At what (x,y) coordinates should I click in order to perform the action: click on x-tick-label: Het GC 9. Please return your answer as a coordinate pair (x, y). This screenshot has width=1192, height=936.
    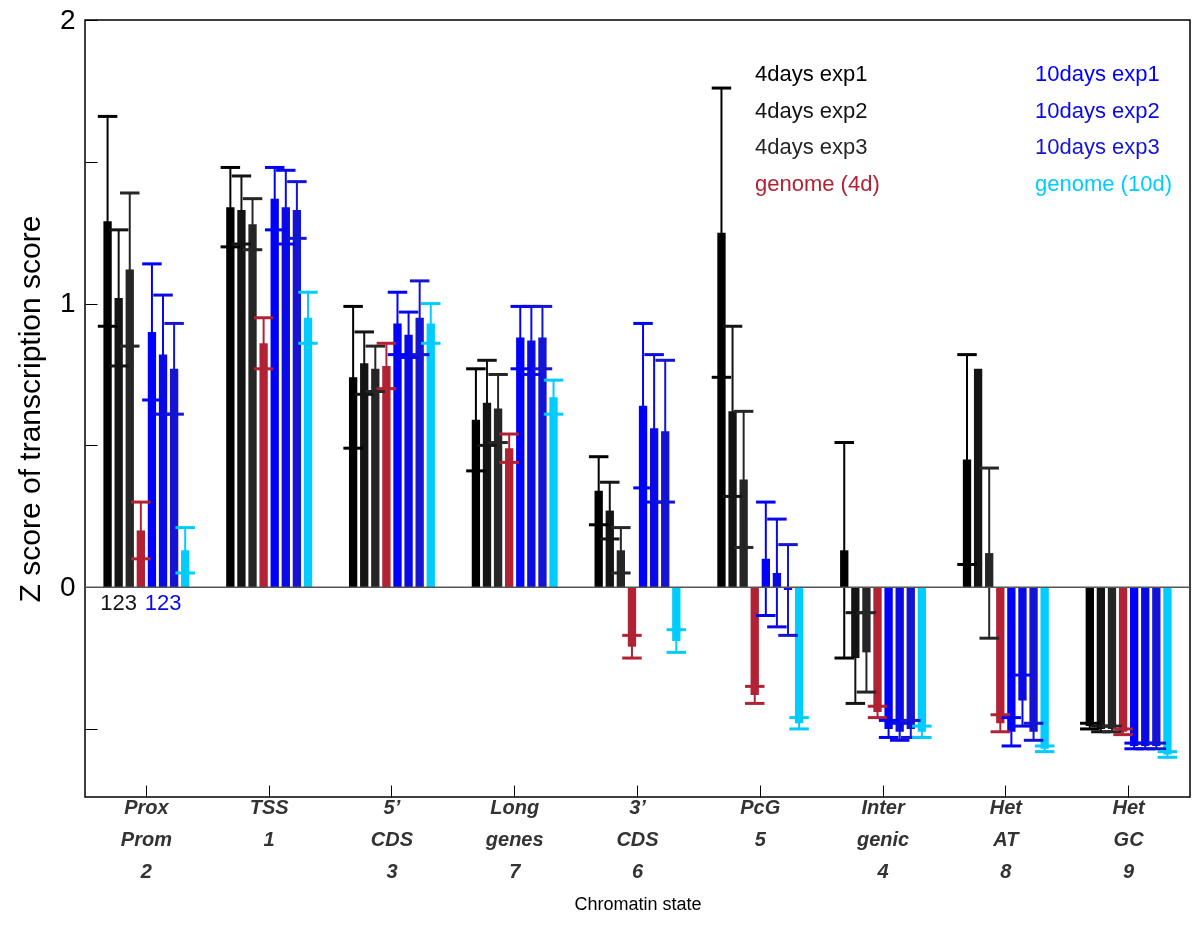
    Looking at the image, I should click on (1129, 838).